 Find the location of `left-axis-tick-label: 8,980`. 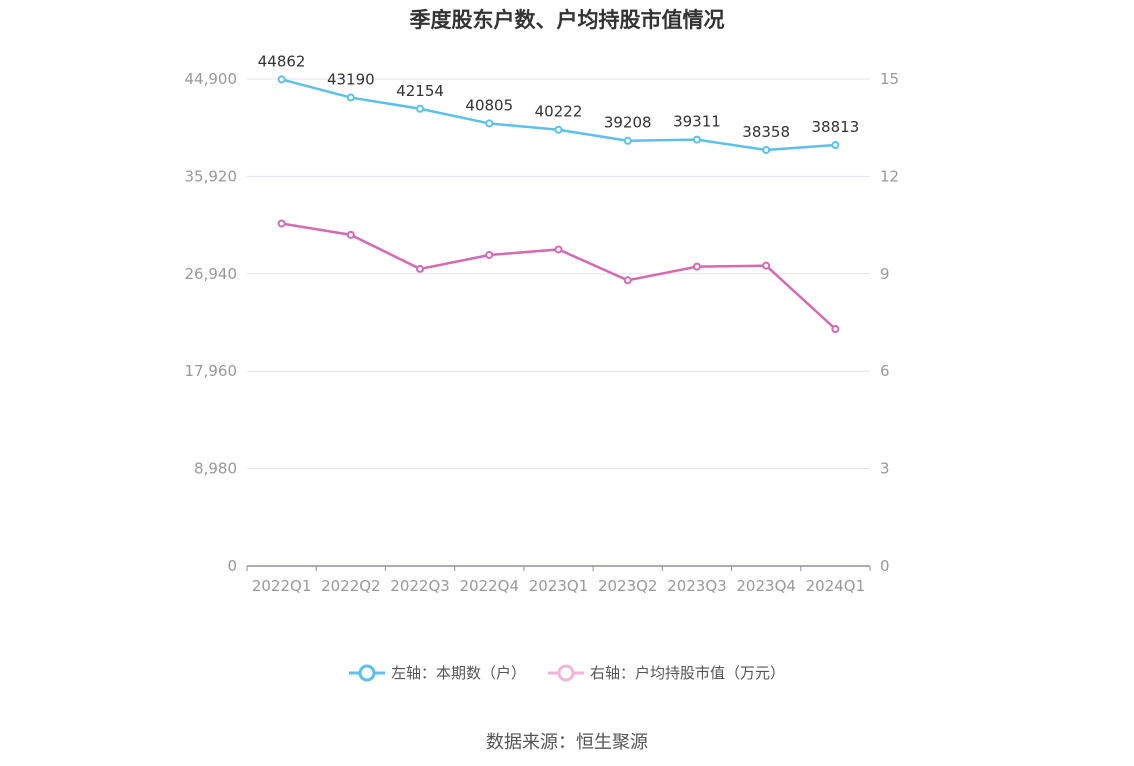

left-axis-tick-label: 8,980 is located at coordinates (215, 469).